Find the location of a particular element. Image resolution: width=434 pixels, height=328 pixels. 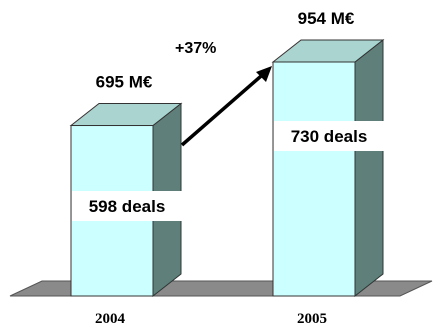

category-label-2004: 2004 is located at coordinates (110, 319).